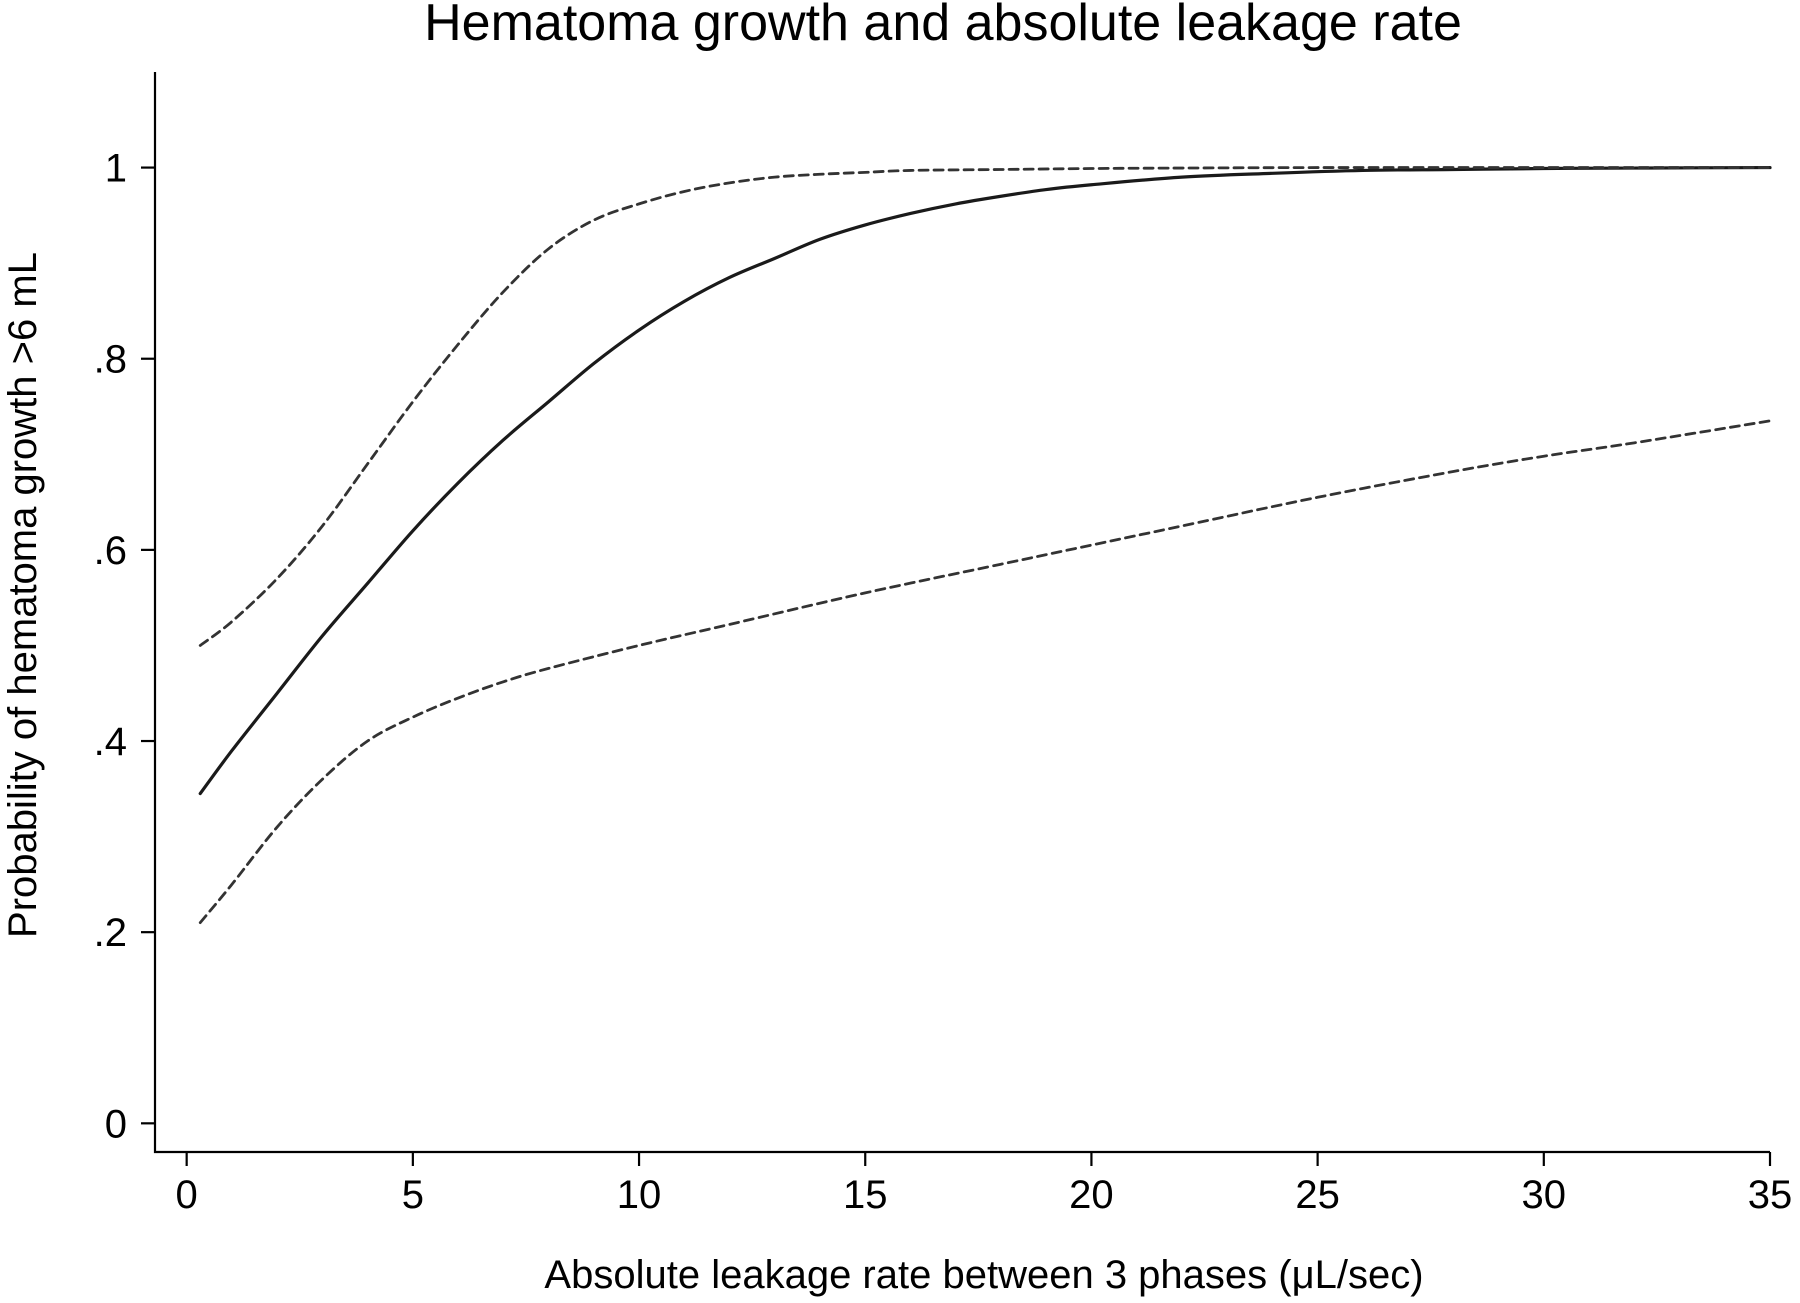  I want to click on y-axis-label: Probability of hematoma growth >6 mL, so click(23, 595).